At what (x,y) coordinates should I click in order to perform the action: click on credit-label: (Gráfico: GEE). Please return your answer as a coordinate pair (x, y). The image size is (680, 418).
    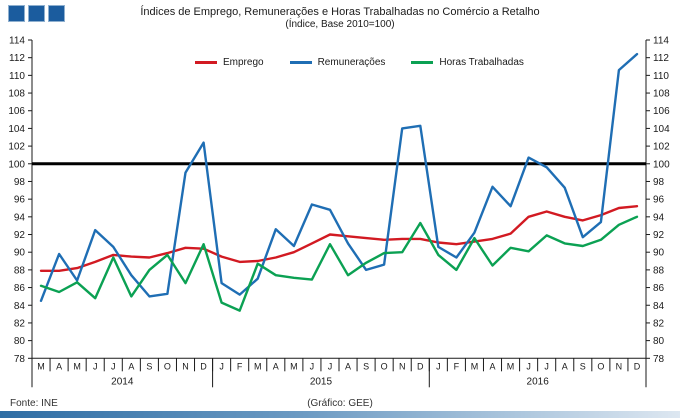
    Looking at the image, I should click on (340, 403).